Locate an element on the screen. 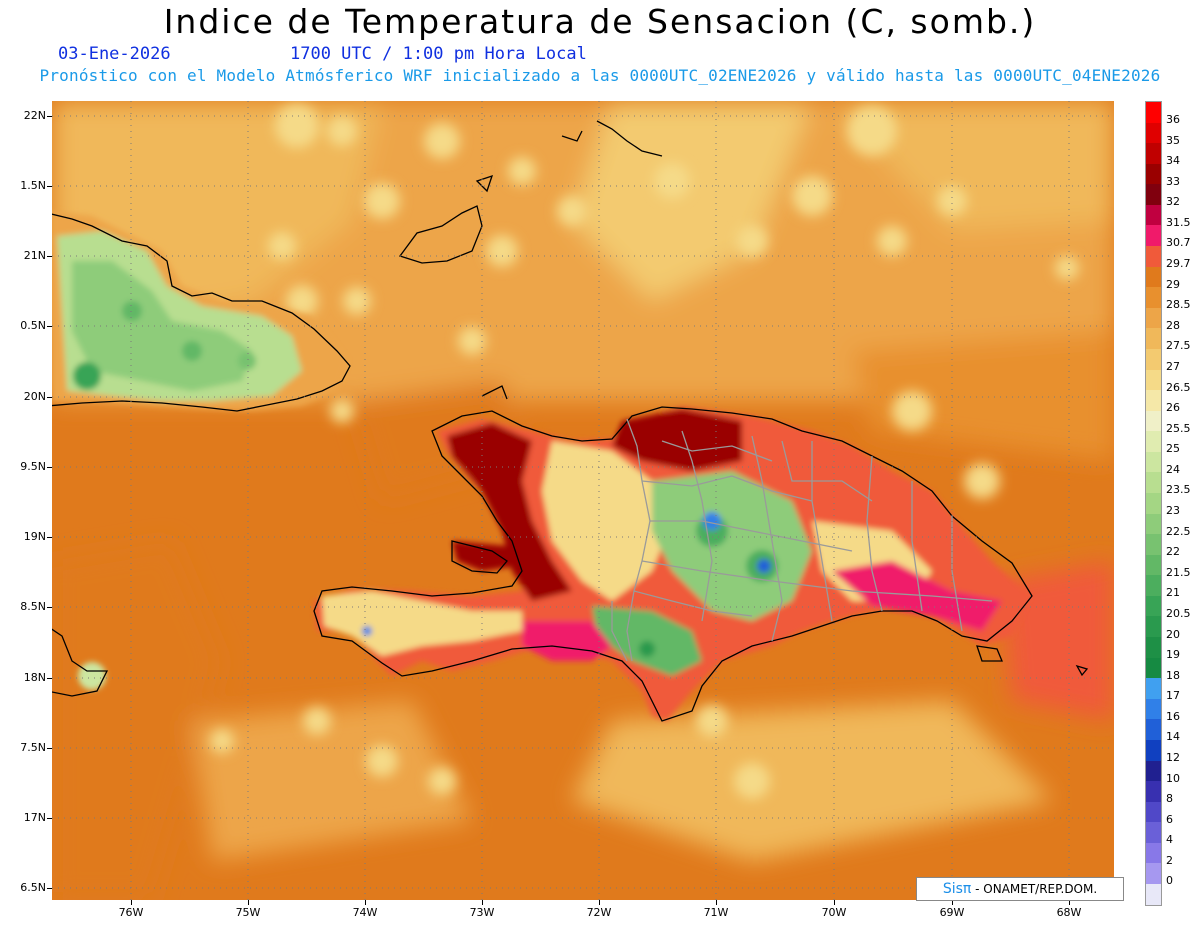 This screenshot has height=927, width=1200. color-scale-bar is located at coordinates (1153, 503).